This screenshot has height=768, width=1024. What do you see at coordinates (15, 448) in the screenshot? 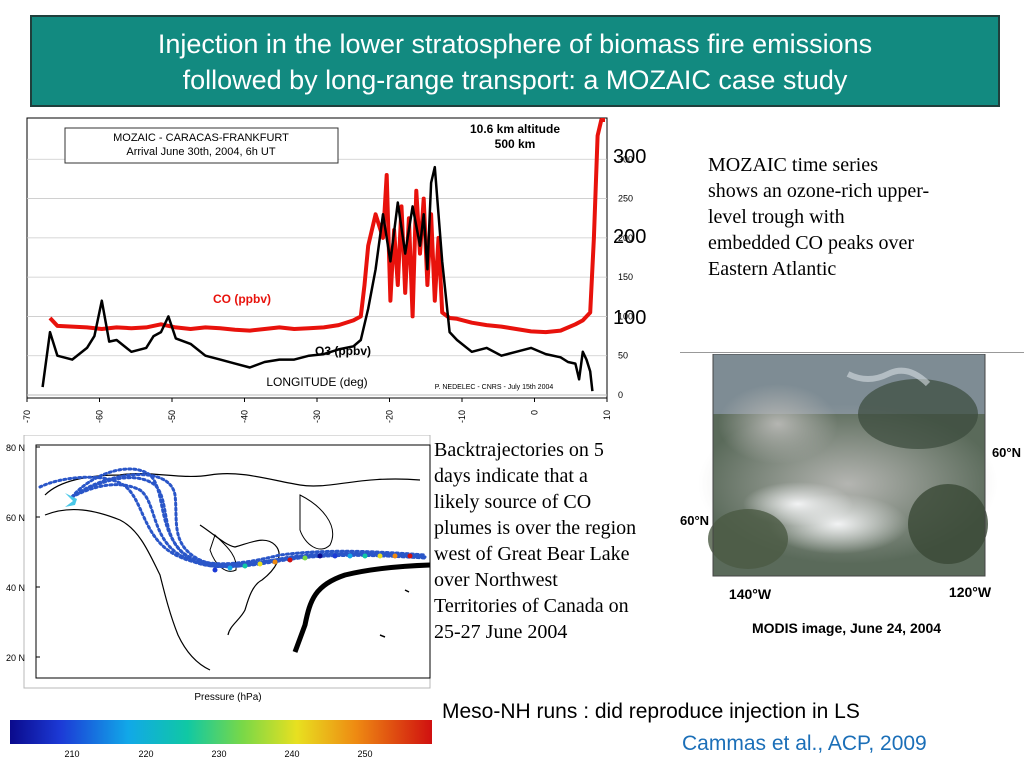
I see `latitude-label: 80 N` at bounding box center [15, 448].